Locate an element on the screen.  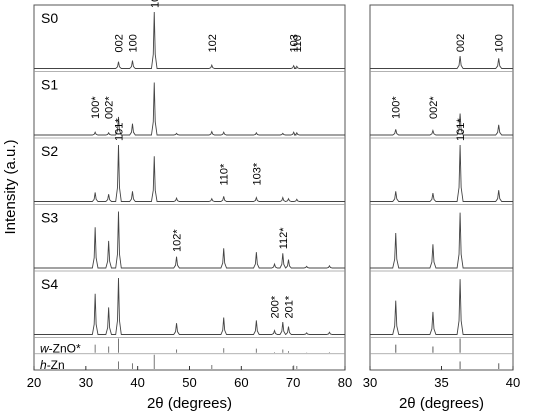
zoom-trace-s3 is located at coordinates (441, 240).